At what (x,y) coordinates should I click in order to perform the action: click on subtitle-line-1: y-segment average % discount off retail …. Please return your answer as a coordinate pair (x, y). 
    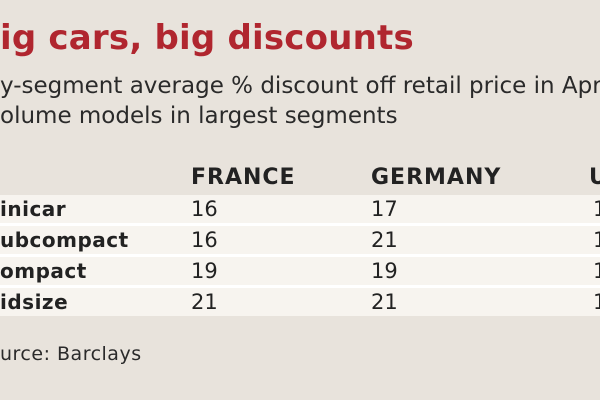
    Looking at the image, I should click on (300, 86).